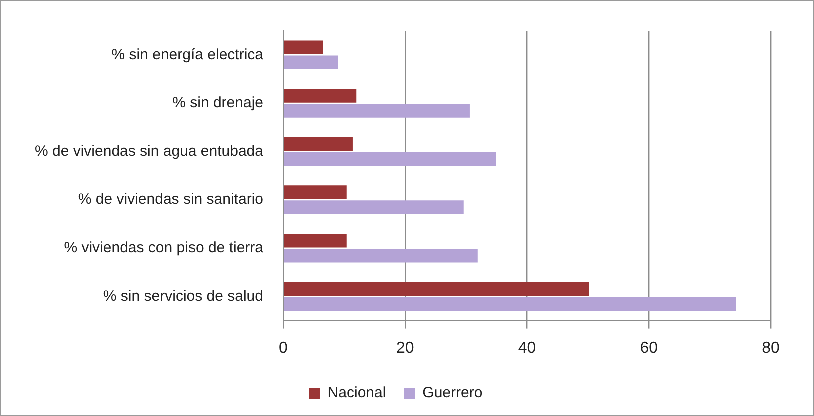 This screenshot has width=814, height=416. I want to click on y-tick-label: % sin servicios de salud, so click(183, 296).